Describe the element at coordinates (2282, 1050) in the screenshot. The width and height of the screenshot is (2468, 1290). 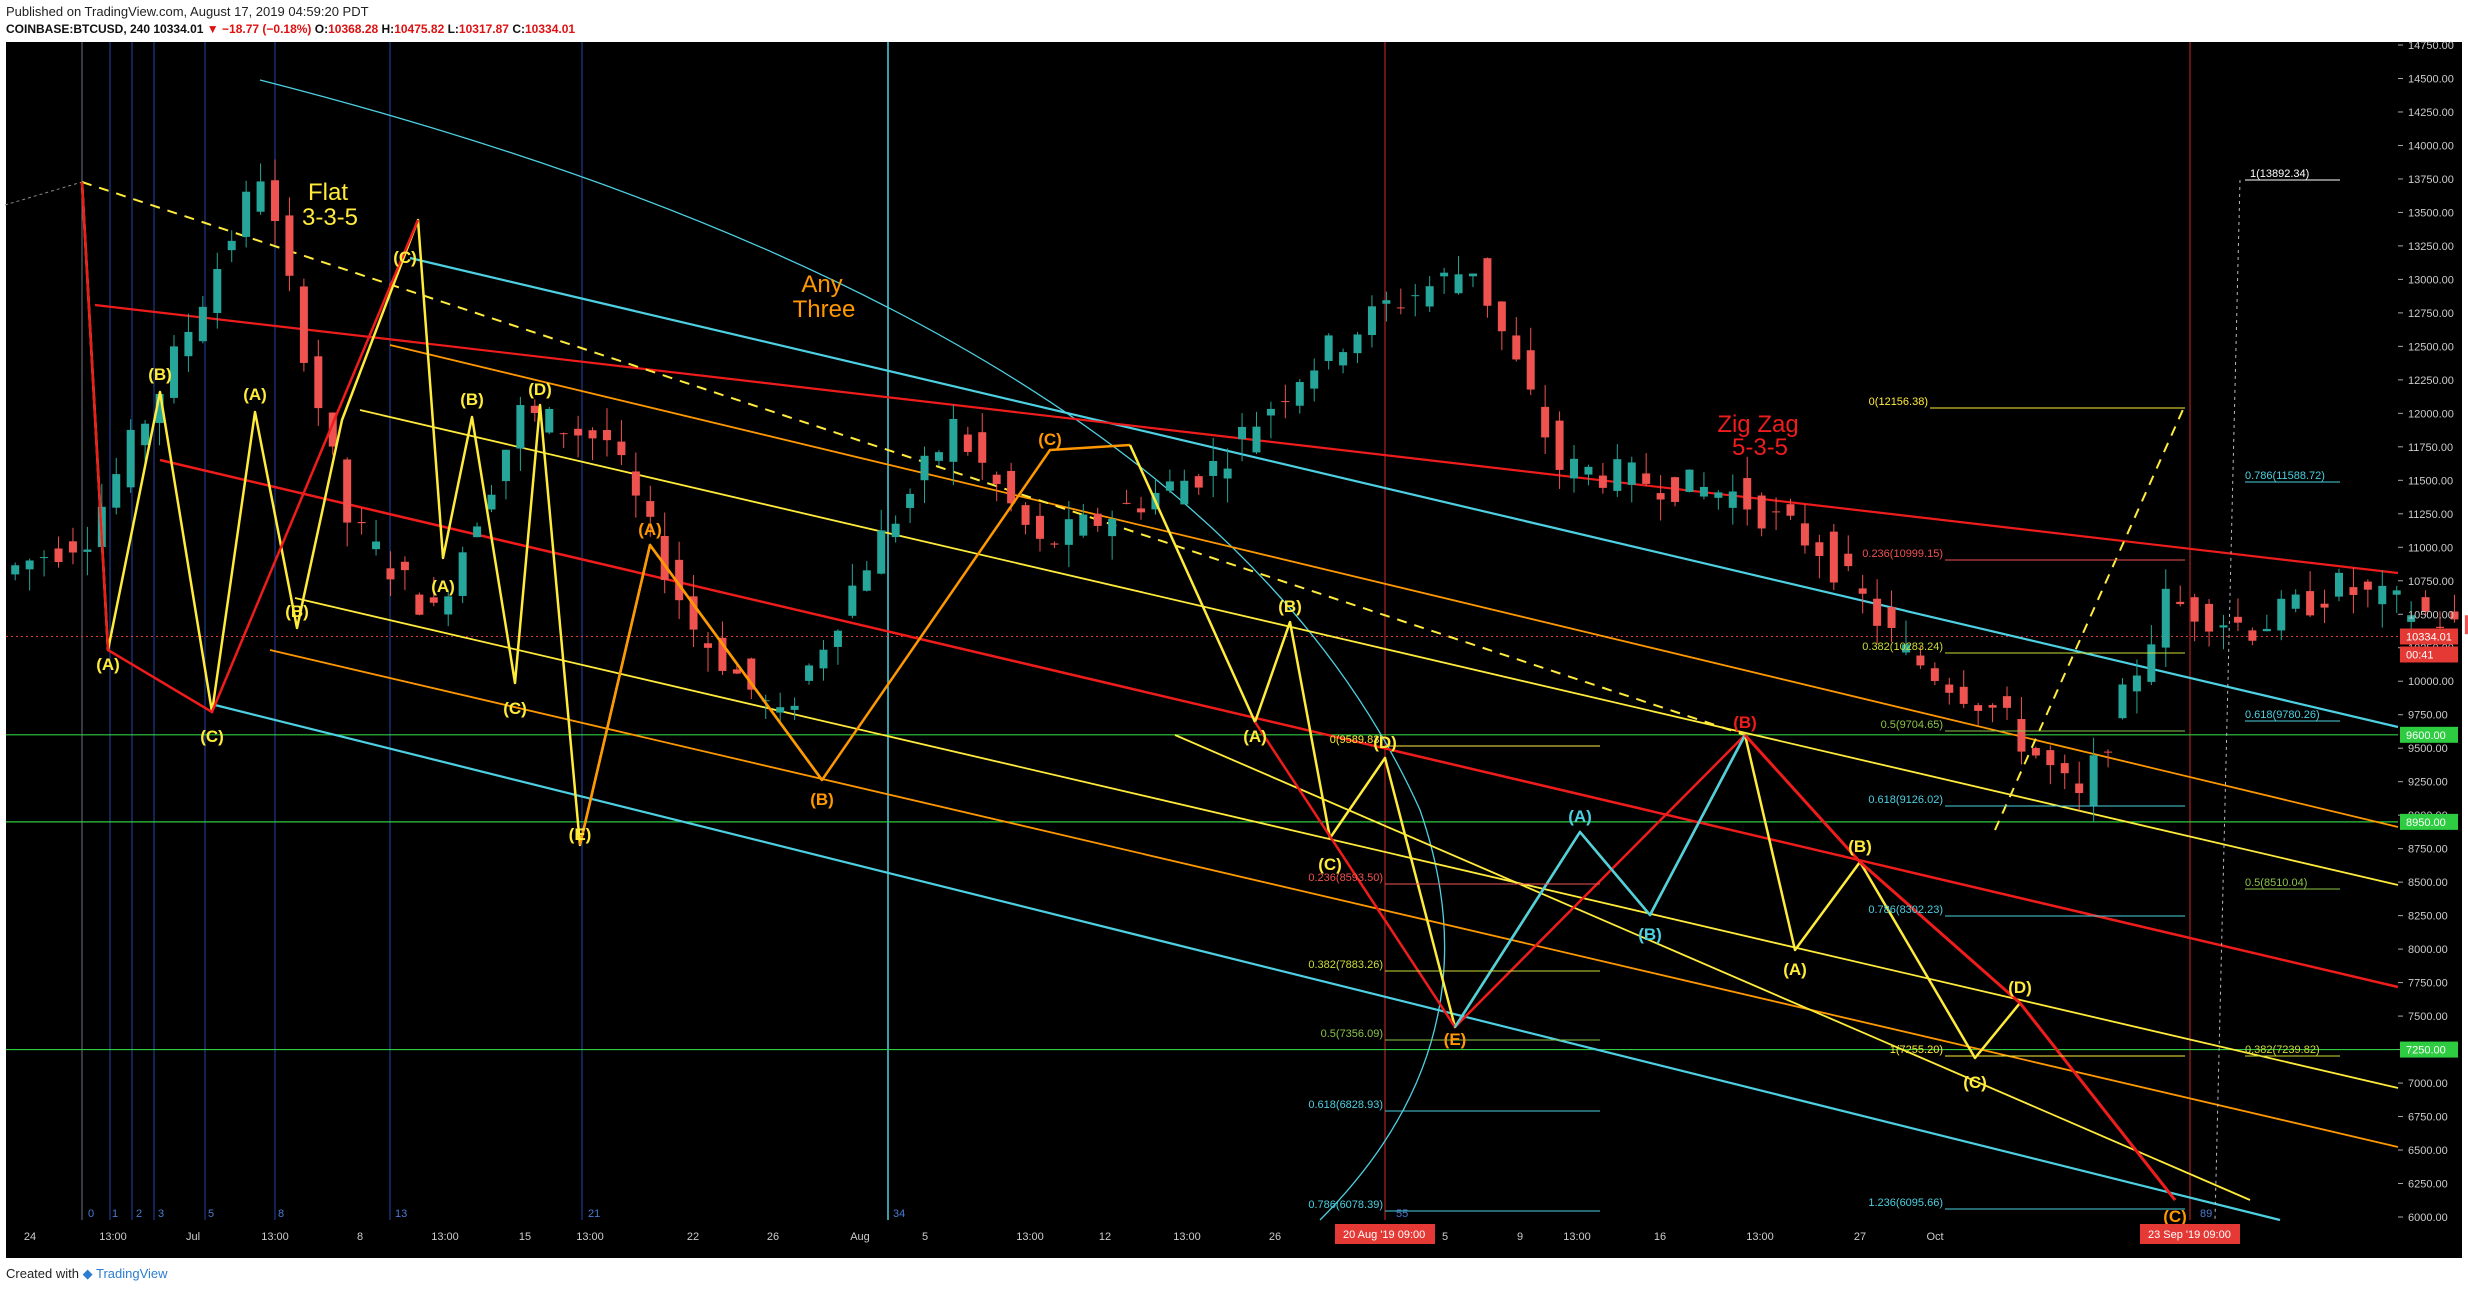
I see `fib-level-label: 0.382(7239.82)` at that location.